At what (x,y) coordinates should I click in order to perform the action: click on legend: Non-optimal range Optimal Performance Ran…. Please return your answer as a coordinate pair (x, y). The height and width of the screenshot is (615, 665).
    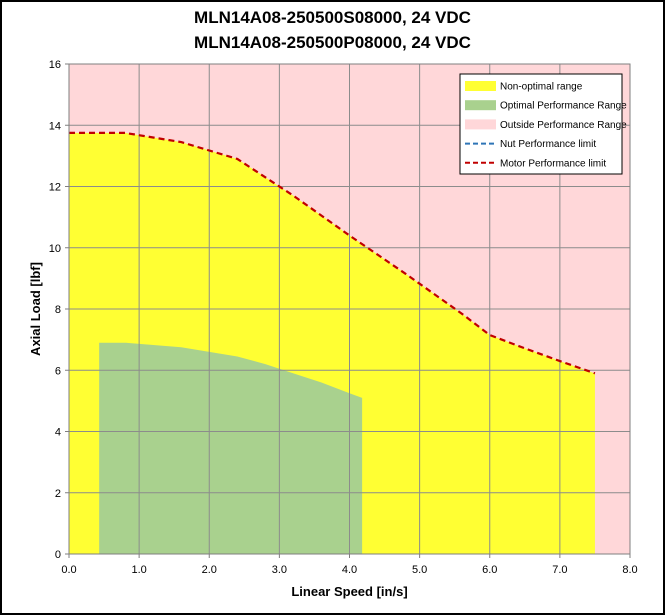
    Looking at the image, I should click on (543, 124).